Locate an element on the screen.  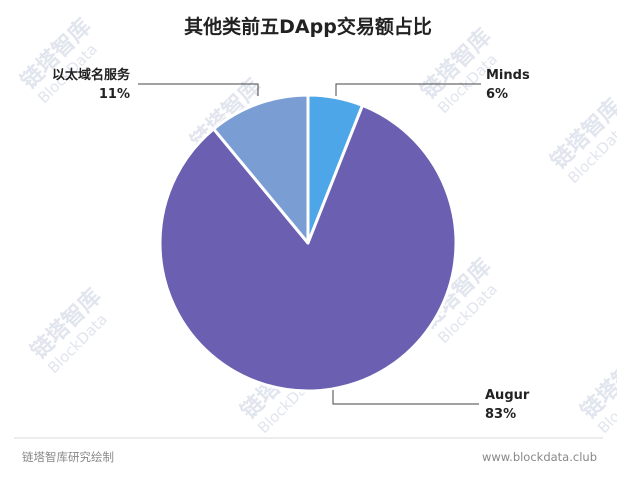
label-augur-name: Augur is located at coordinates (507, 395).